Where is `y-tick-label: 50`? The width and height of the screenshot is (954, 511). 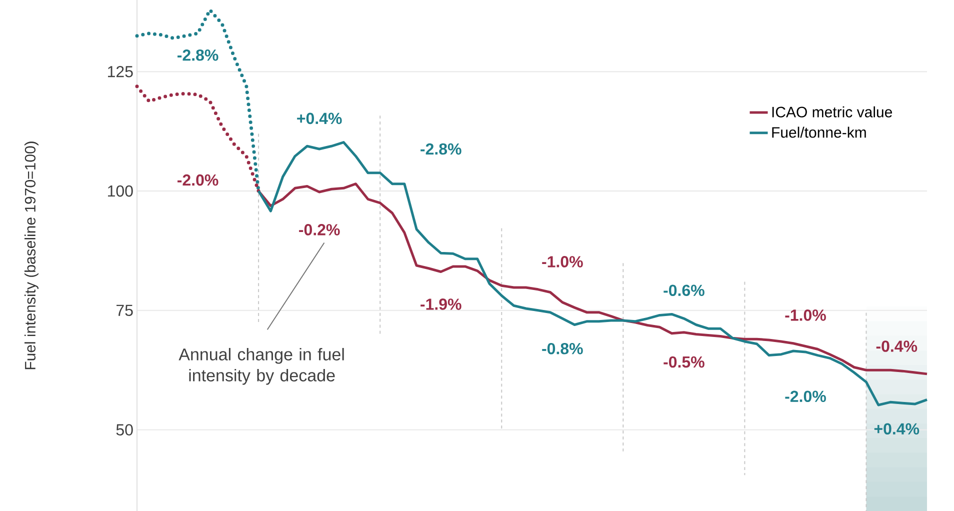 y-tick-label: 50 is located at coordinates (124, 430).